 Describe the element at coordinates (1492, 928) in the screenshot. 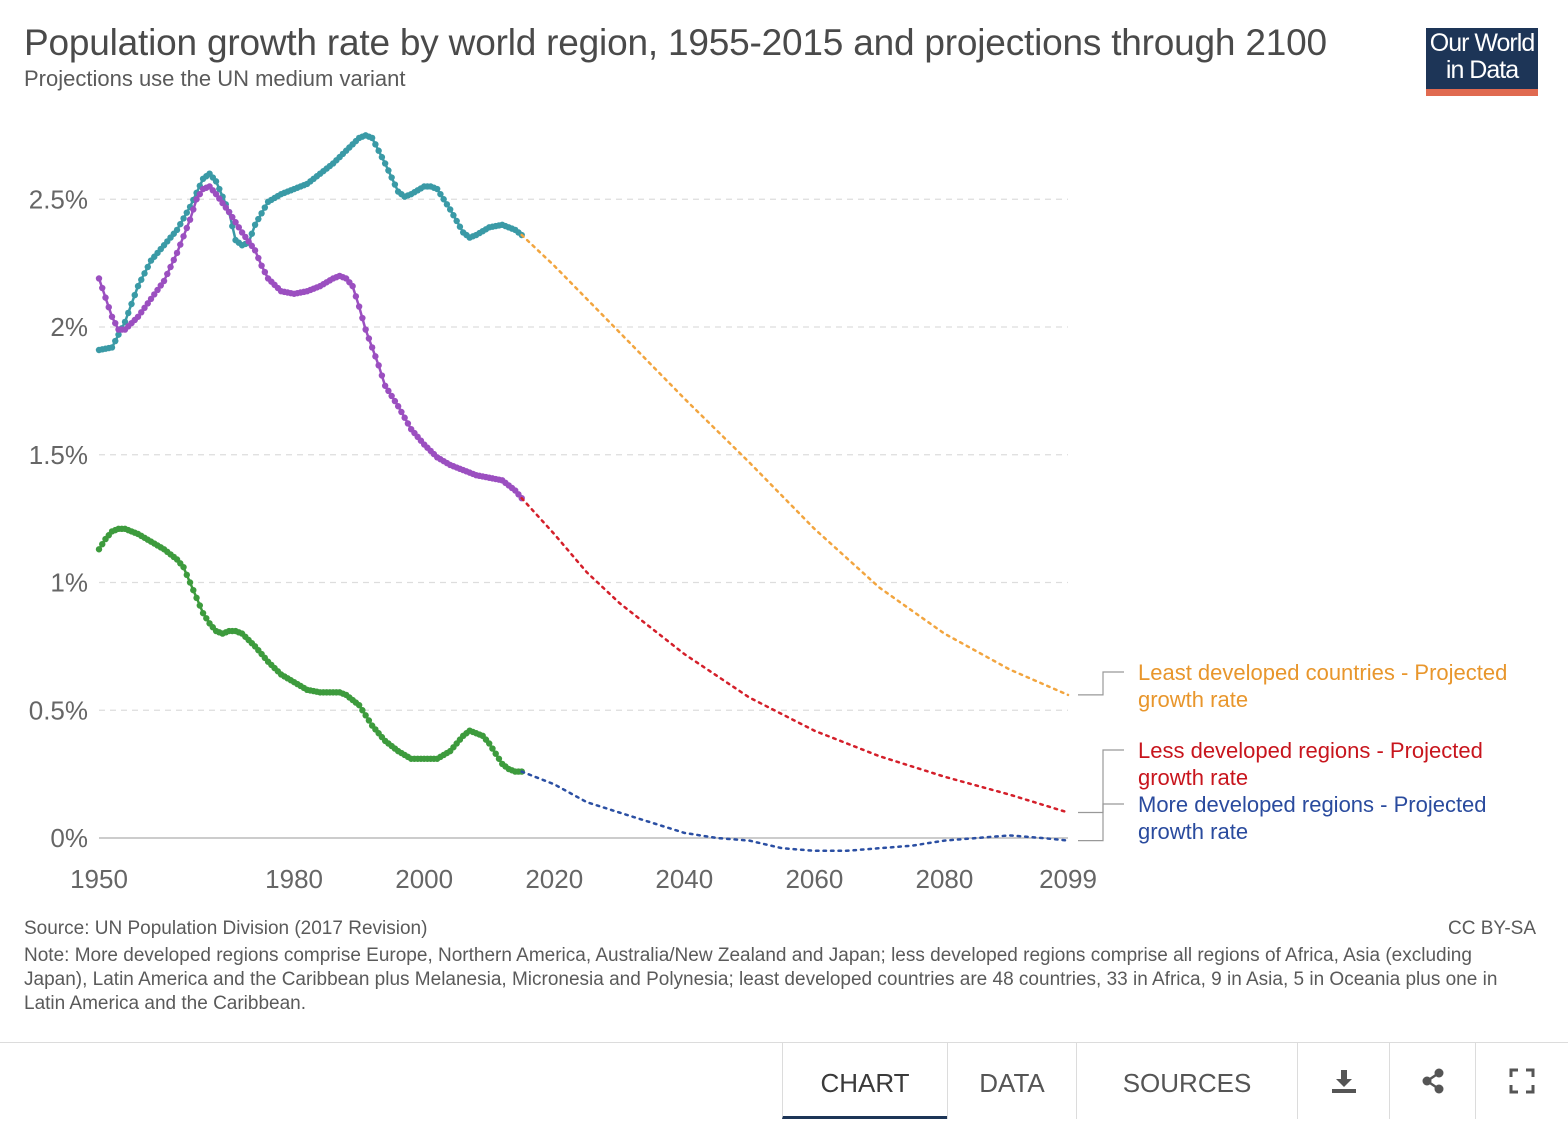

I see `license-text: CC BY-SA` at that location.